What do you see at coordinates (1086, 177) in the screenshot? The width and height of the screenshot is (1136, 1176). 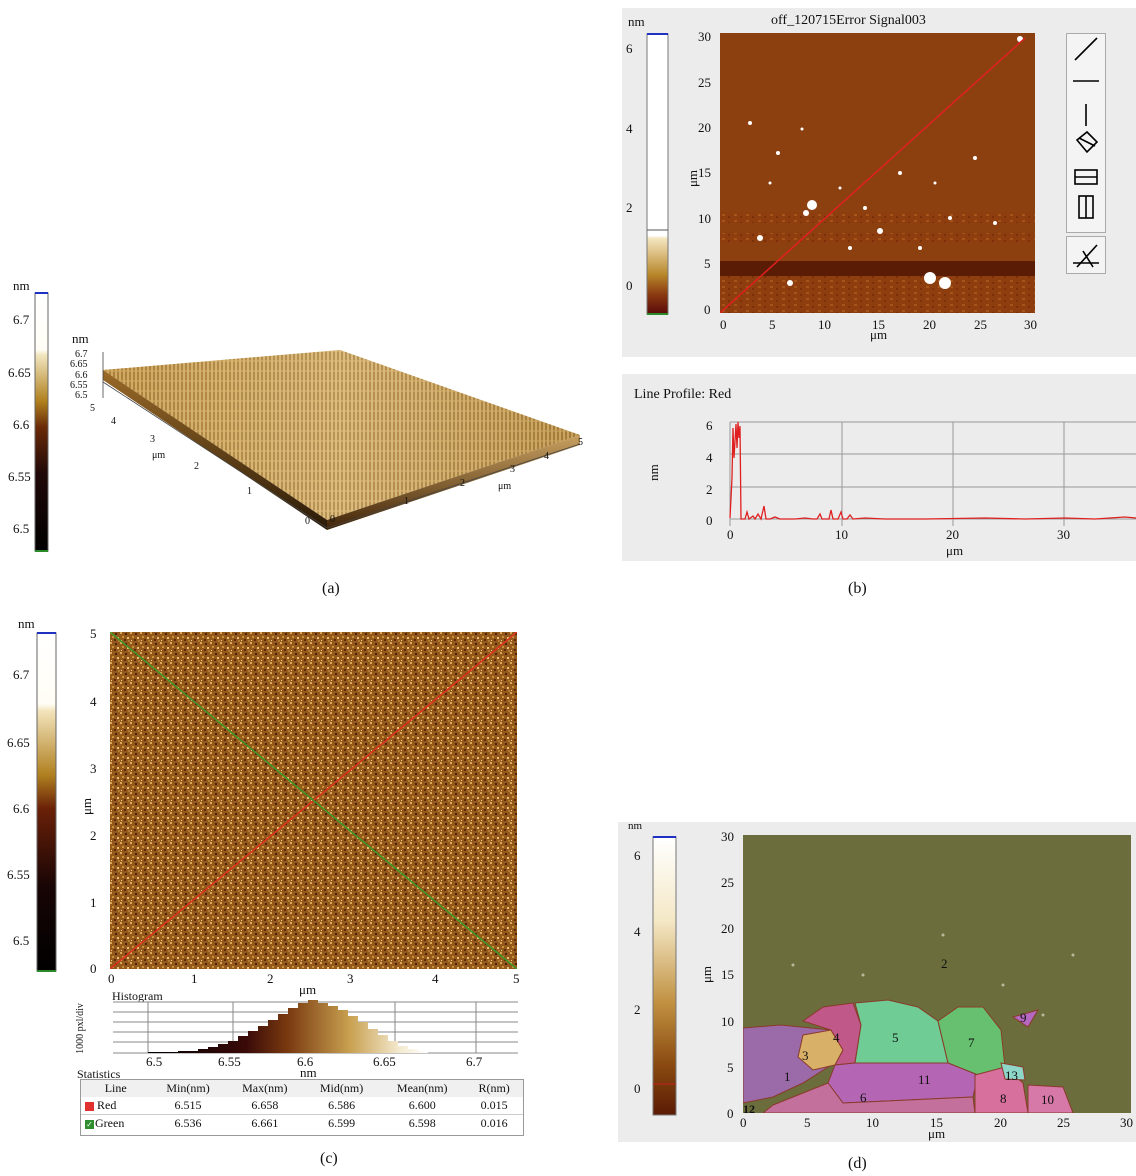 I see `horizontal-box-tool-icon` at bounding box center [1086, 177].